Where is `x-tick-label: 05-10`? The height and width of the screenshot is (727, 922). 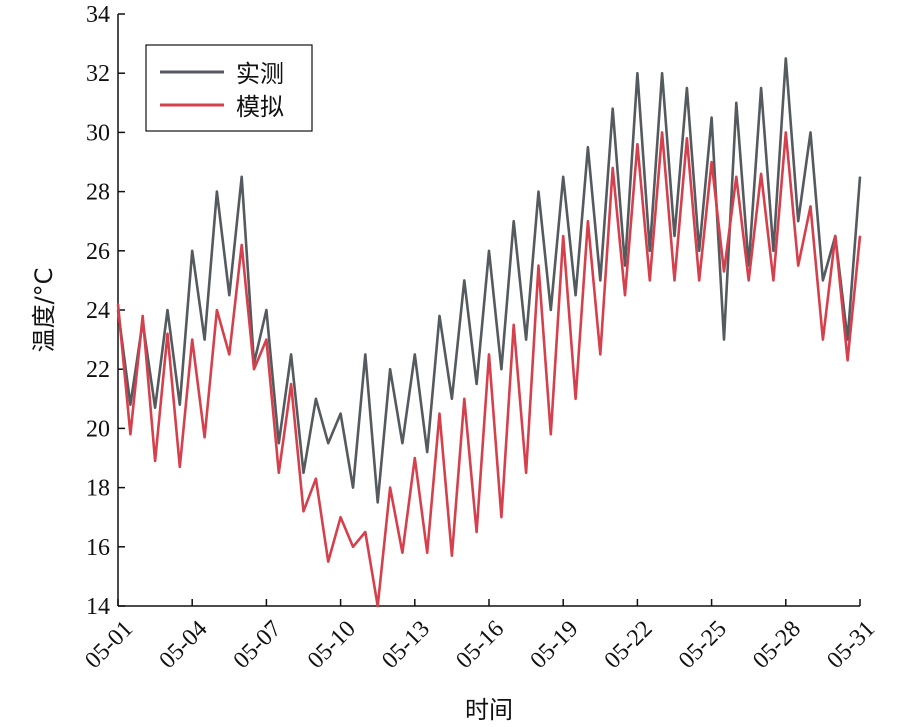 x-tick-label: 05-10 is located at coordinates (332, 645).